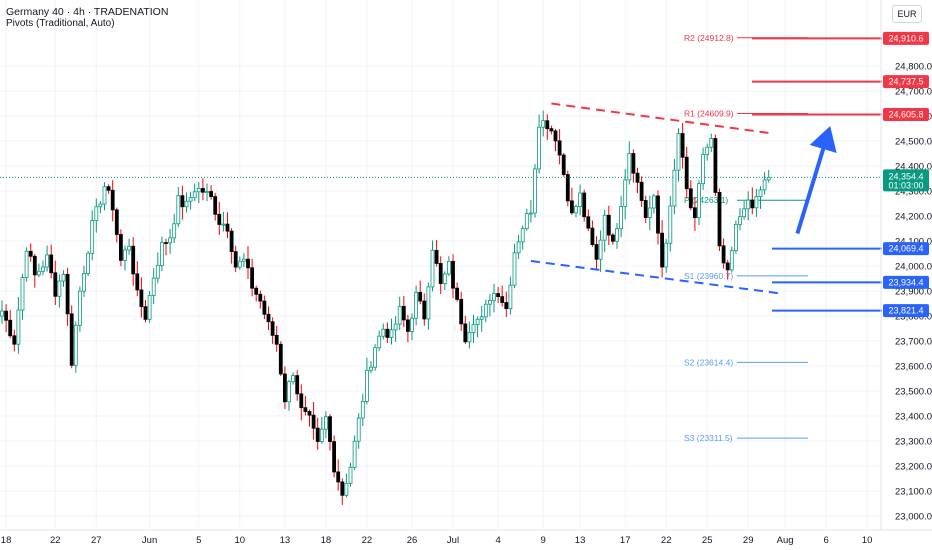 The width and height of the screenshot is (932, 550). I want to click on x-tick-label: Jul, so click(453, 540).